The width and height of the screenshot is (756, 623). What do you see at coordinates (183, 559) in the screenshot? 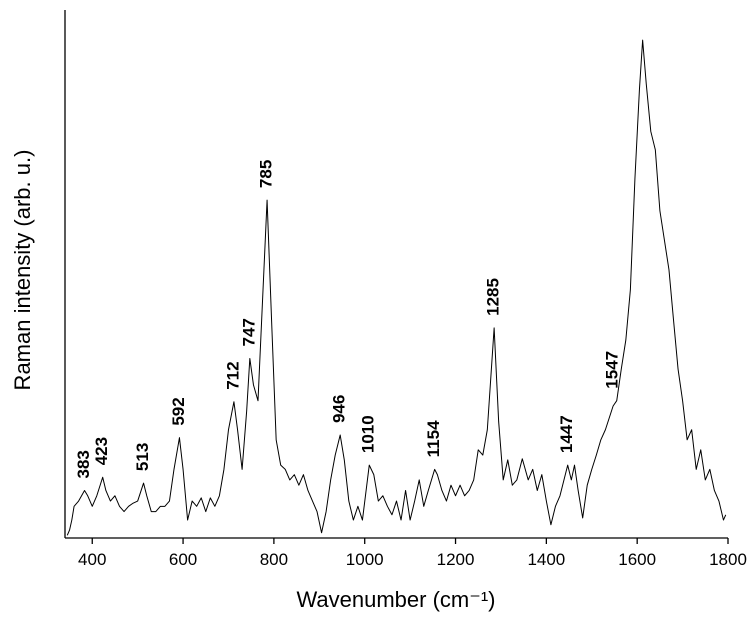
I see `x-tick-label: 600` at bounding box center [183, 559].